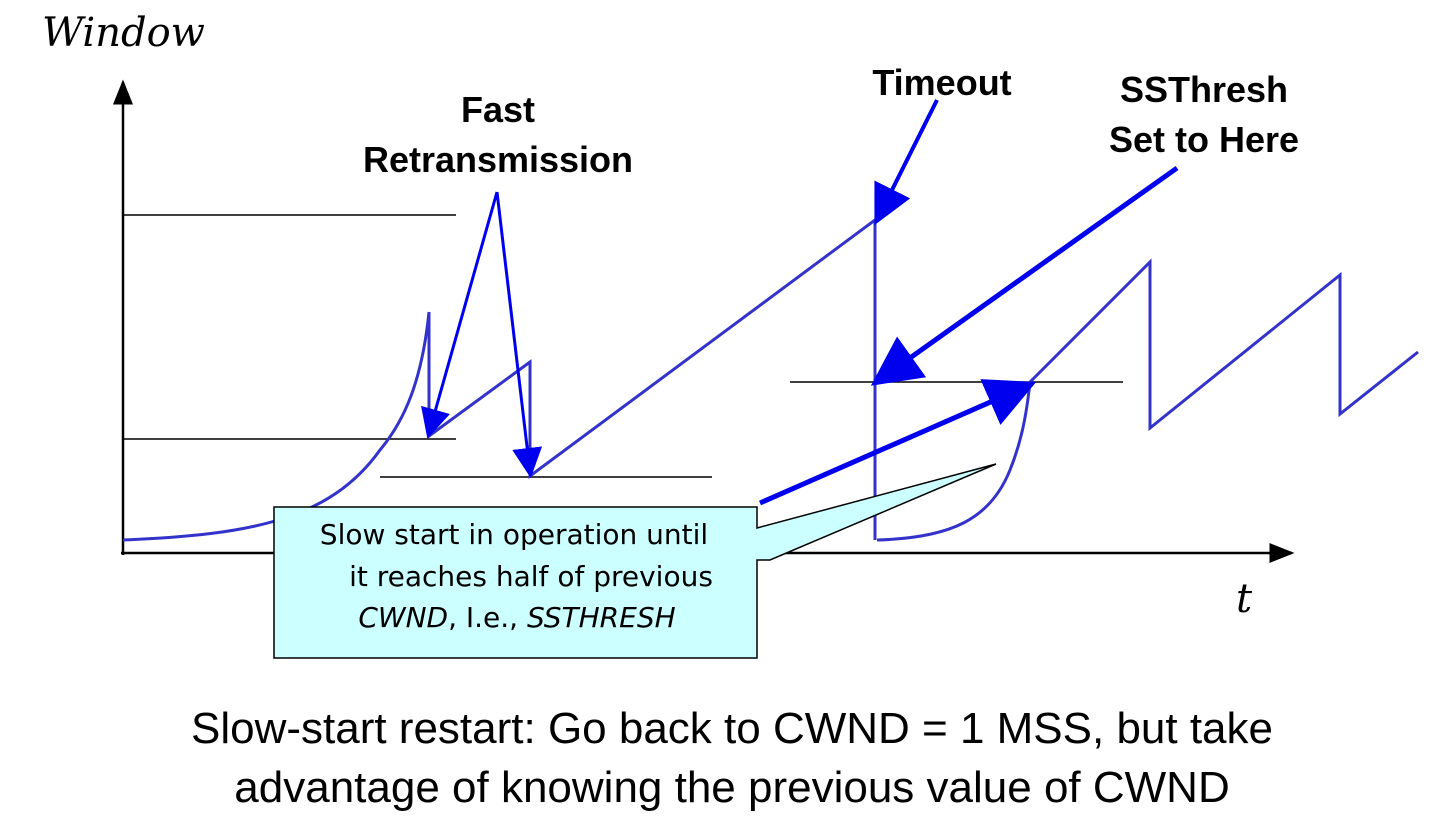 This screenshot has width=1446, height=831. What do you see at coordinates (601, 617) in the screenshot?
I see `callout-ssthresh-term: SSTHRESH` at bounding box center [601, 617].